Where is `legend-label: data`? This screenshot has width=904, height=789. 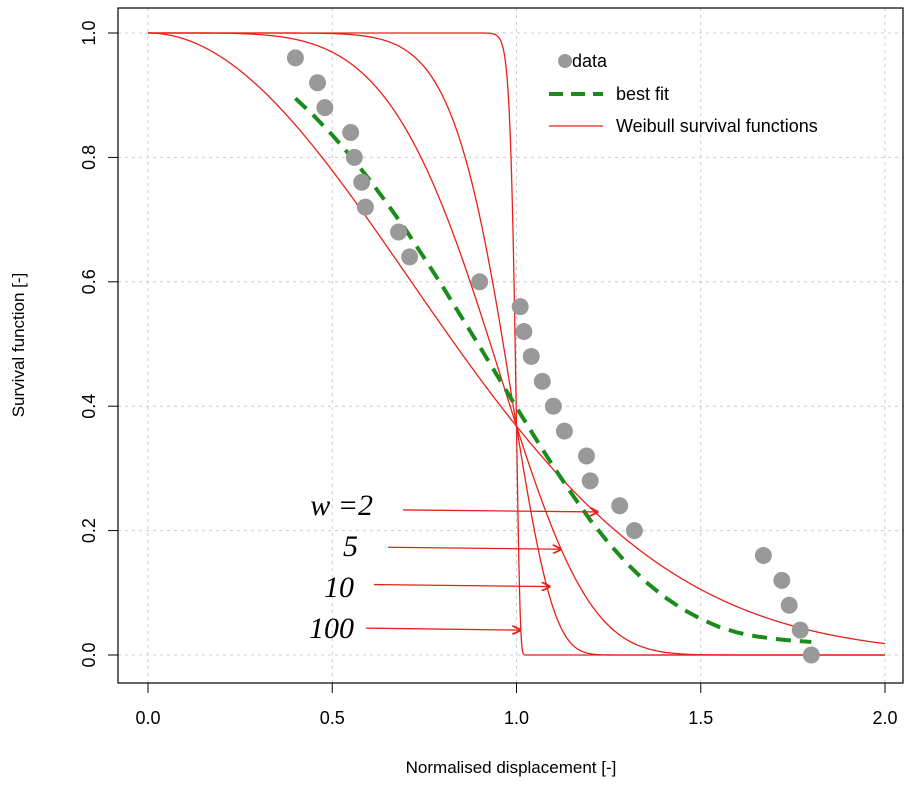
legend-label: data is located at coordinates (590, 61).